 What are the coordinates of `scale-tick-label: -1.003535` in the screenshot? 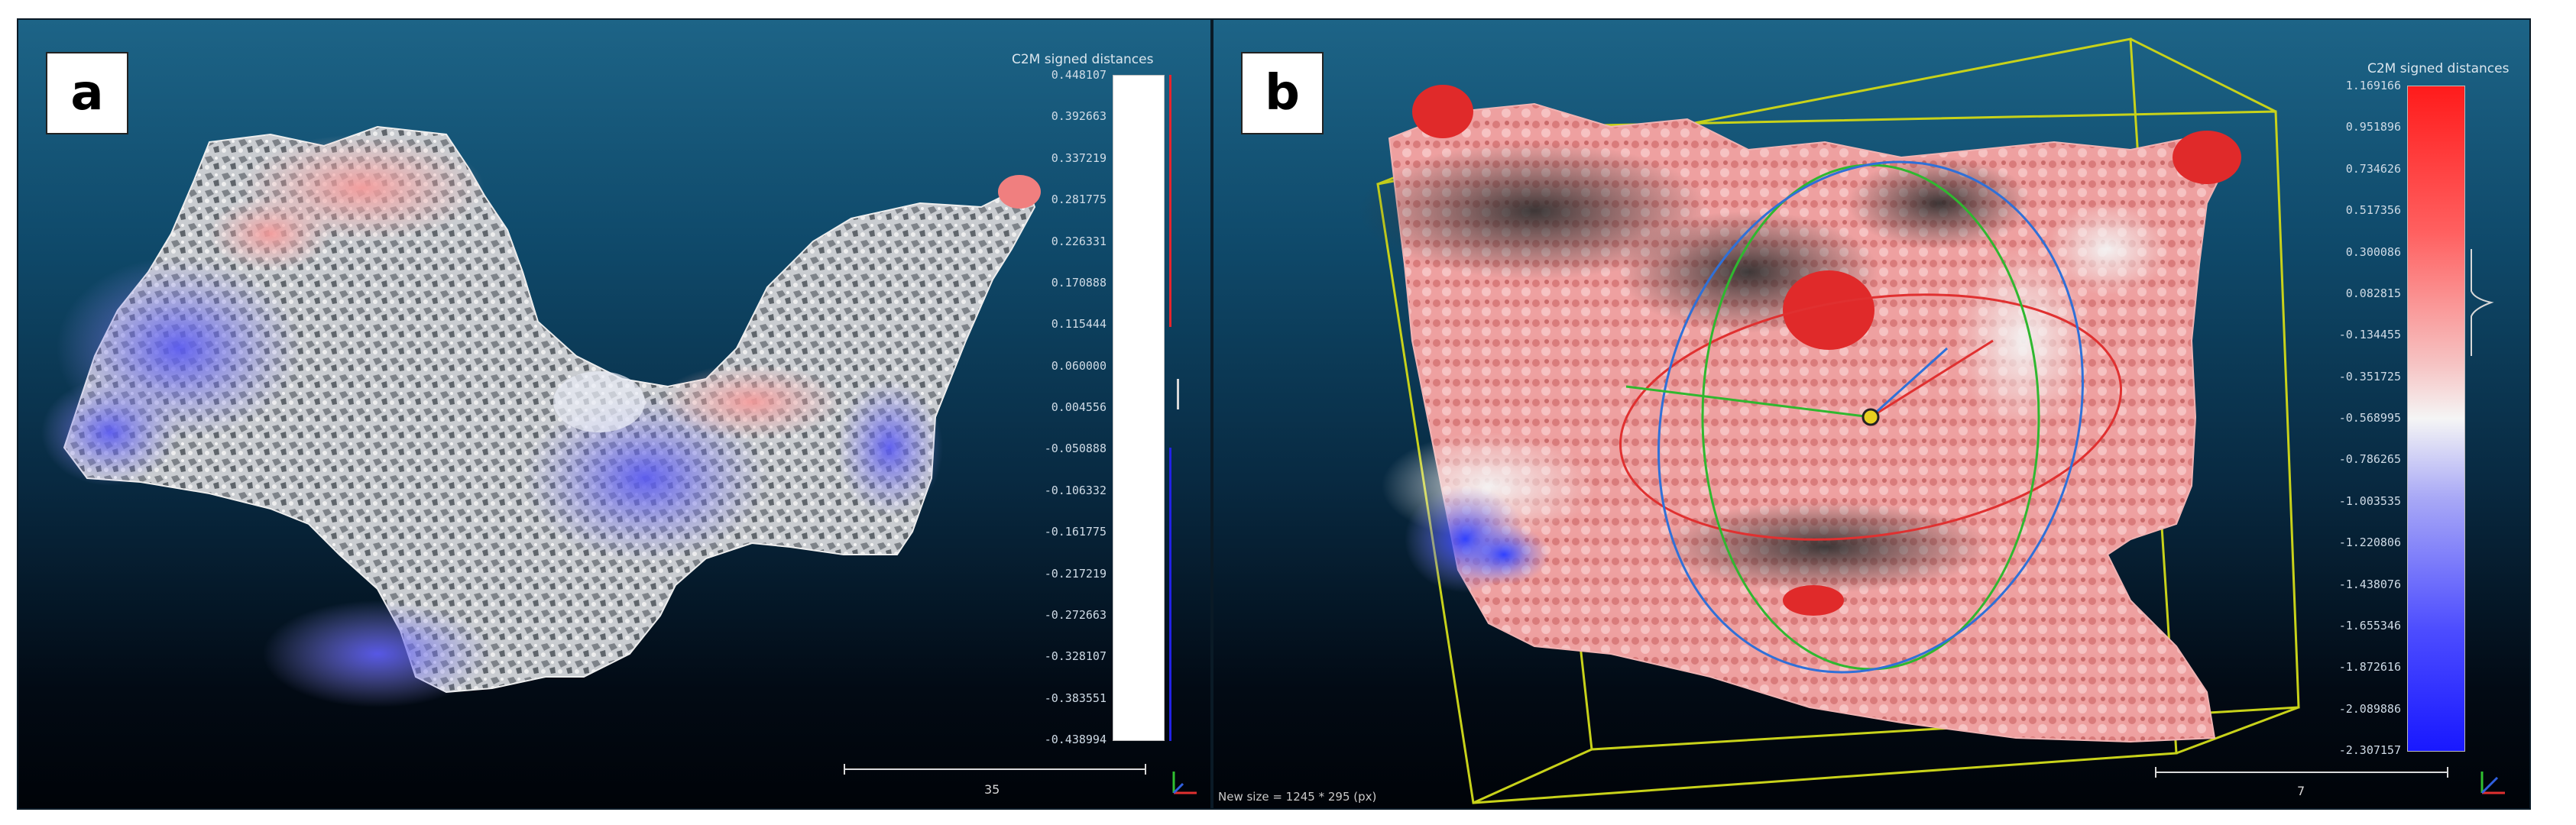 It's located at (2370, 500).